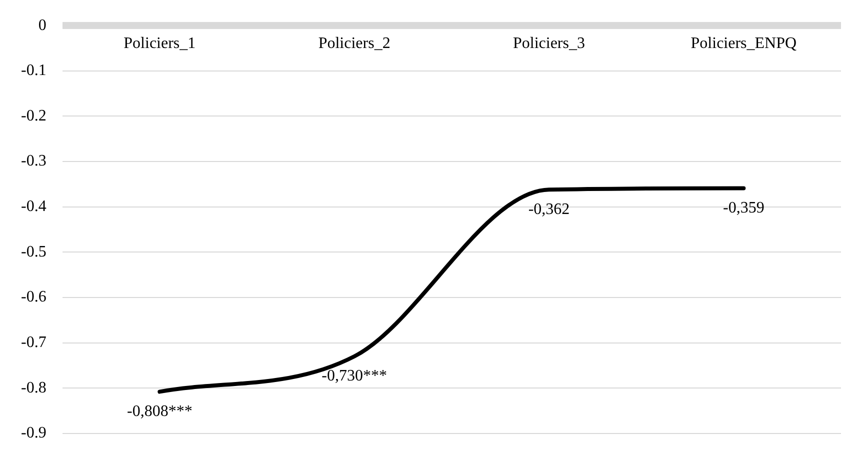 The height and width of the screenshot is (459, 851). I want to click on y-tick-label: -0.9, so click(33, 433).